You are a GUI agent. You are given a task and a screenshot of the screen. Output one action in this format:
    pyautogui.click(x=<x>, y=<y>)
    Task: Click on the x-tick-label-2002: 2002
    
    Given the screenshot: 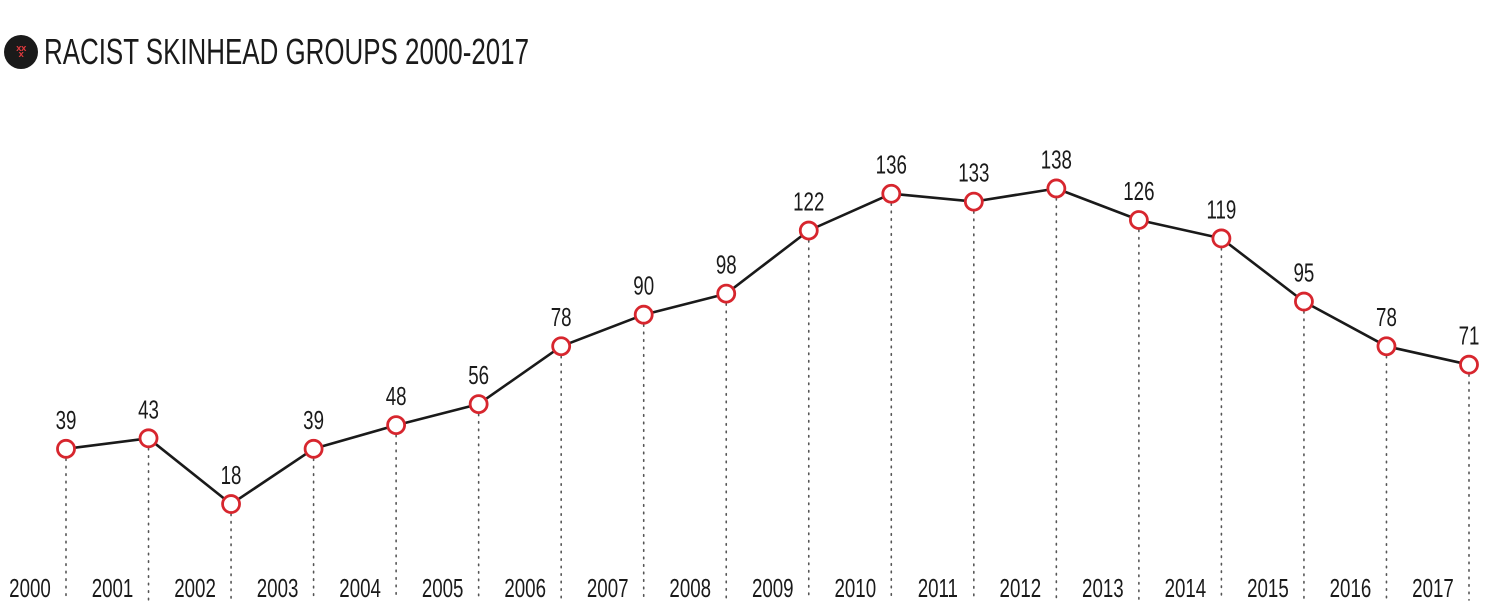 What is the action you would take?
    pyautogui.click(x=195, y=588)
    